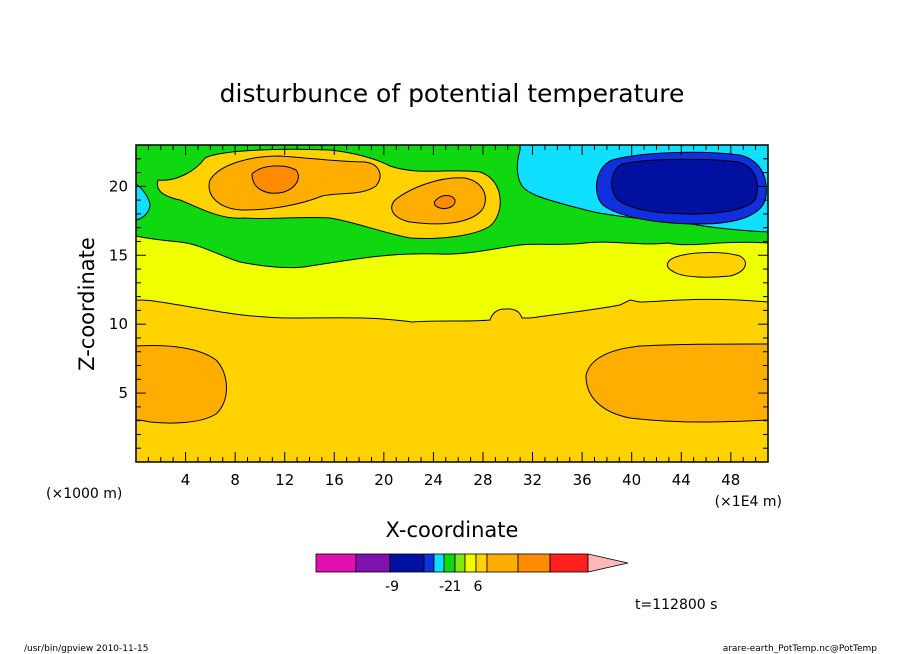  Describe the element at coordinates (118, 324) in the screenshot. I see `y-tick-label: 10` at that location.